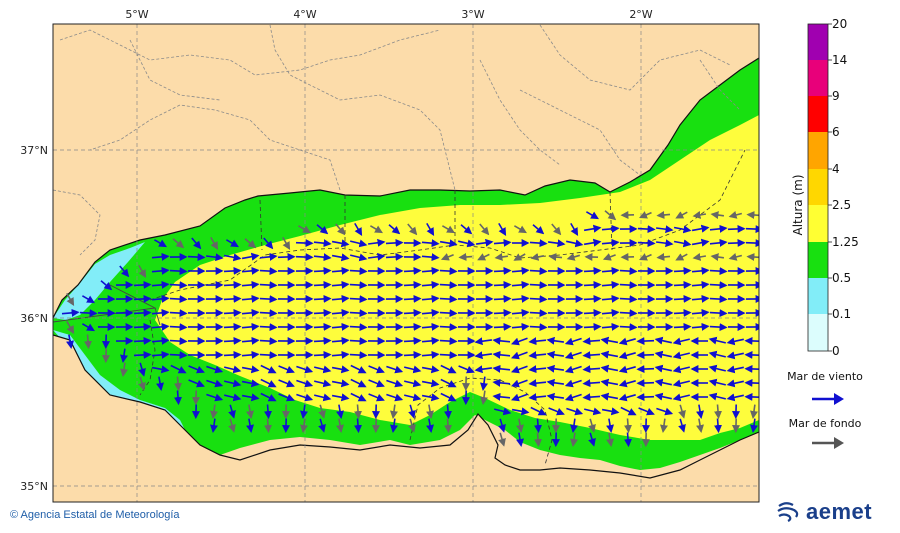 Image resolution: width=900 pixels, height=533 pixels. I want to click on wind-sea-label: Mar de viento, so click(825, 376).